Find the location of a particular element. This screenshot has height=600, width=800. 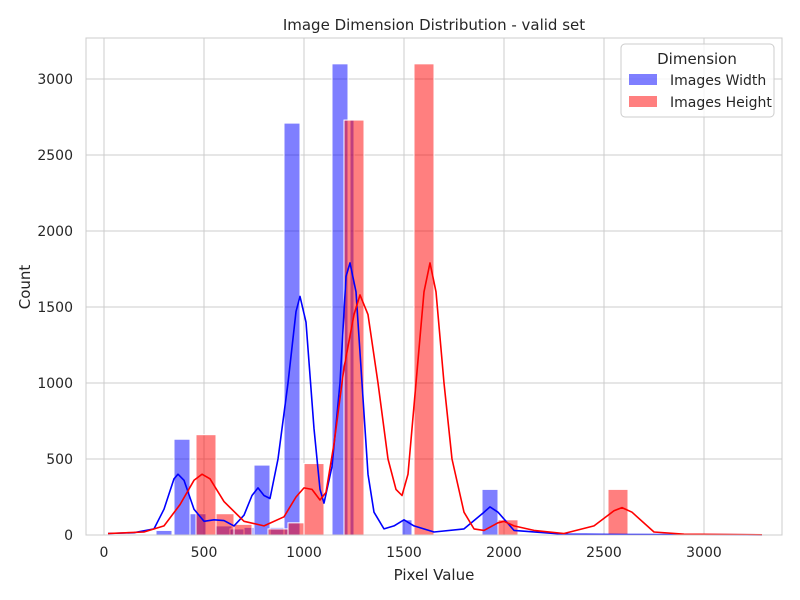

legend-title: Dimension is located at coordinates (697, 59).